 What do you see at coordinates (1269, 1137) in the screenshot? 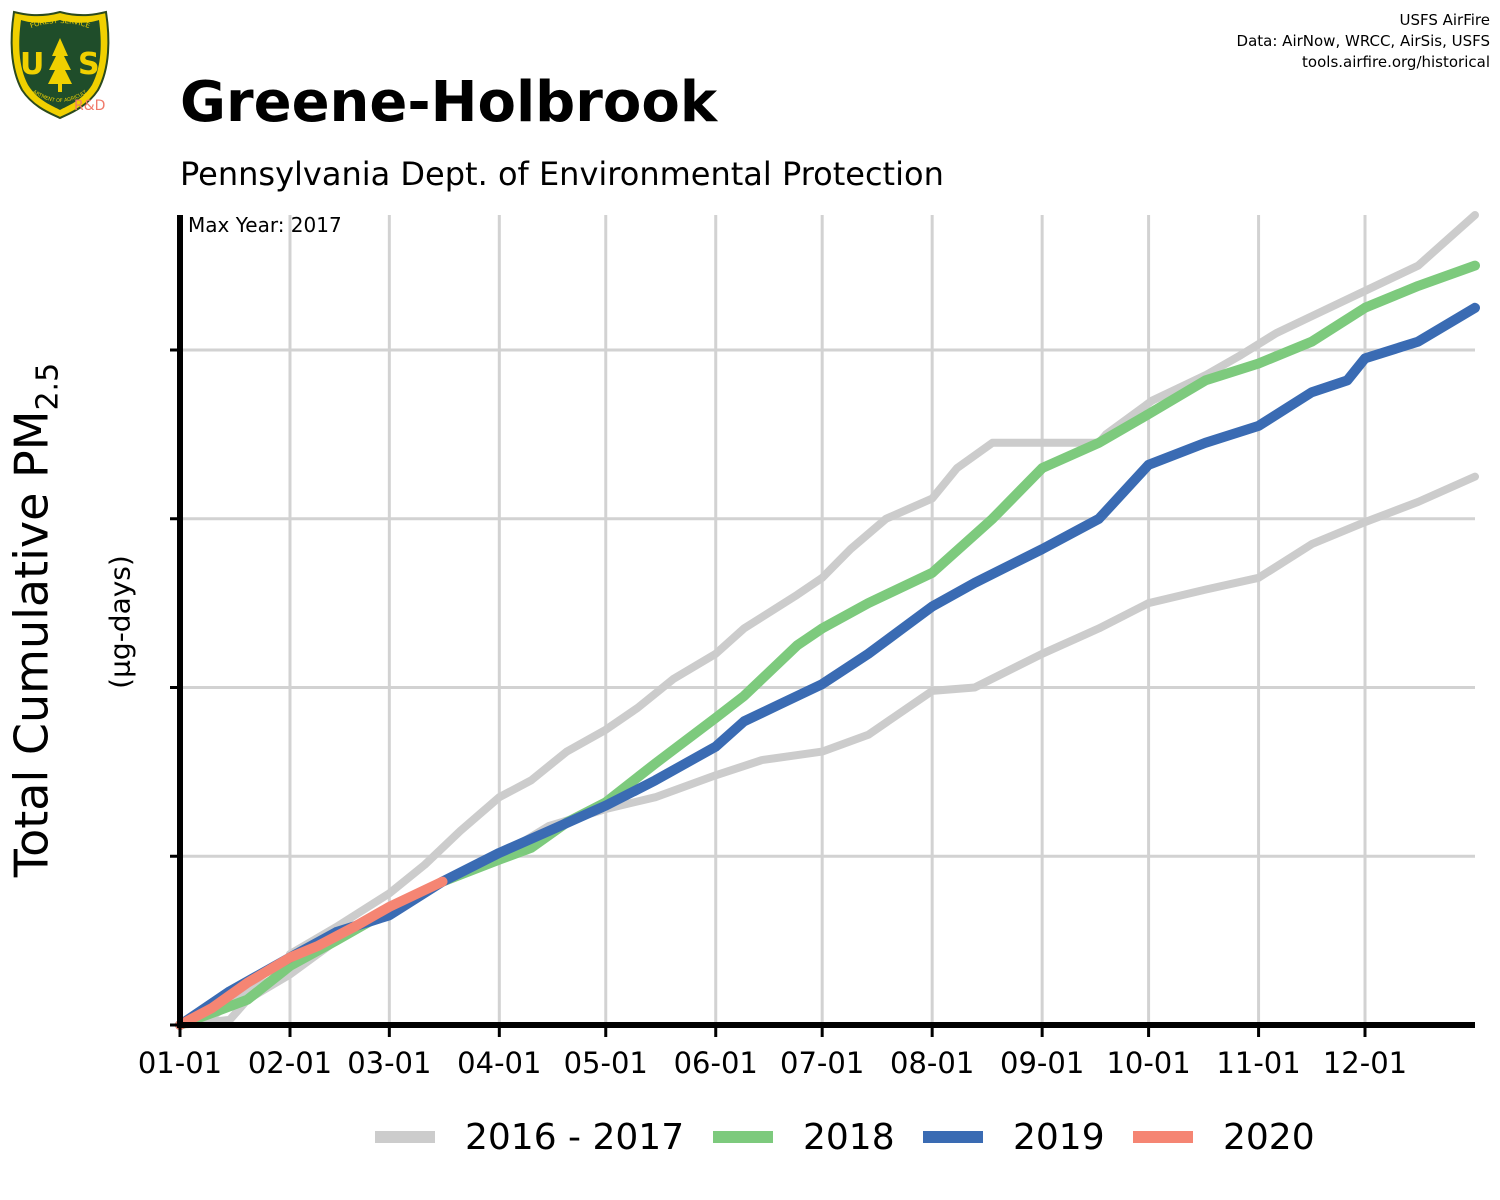
I see `legend-label: 2020` at bounding box center [1269, 1137].